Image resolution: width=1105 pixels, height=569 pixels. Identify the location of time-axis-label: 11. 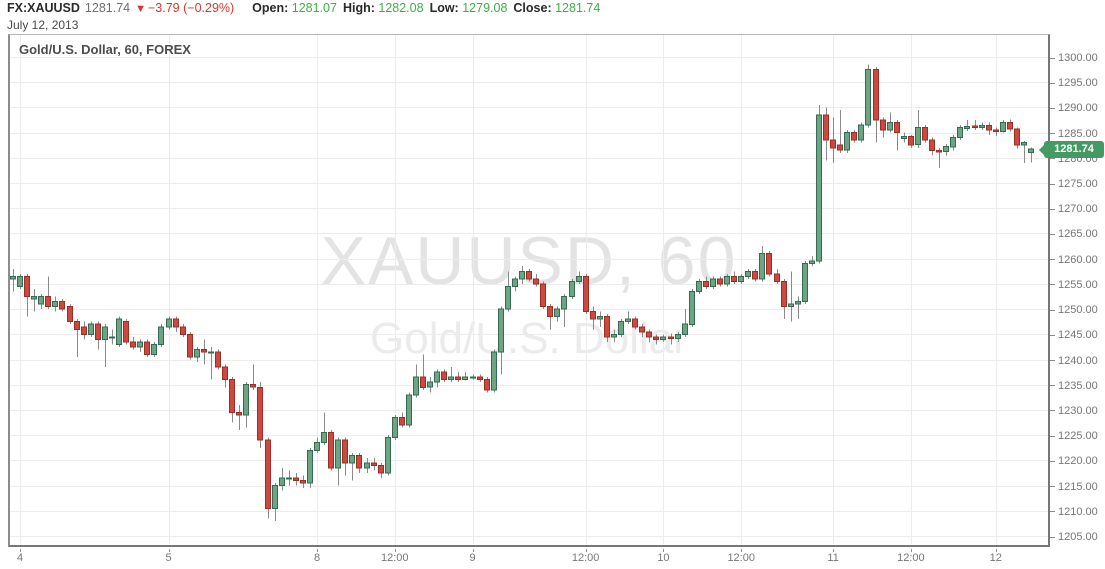
(833, 558).